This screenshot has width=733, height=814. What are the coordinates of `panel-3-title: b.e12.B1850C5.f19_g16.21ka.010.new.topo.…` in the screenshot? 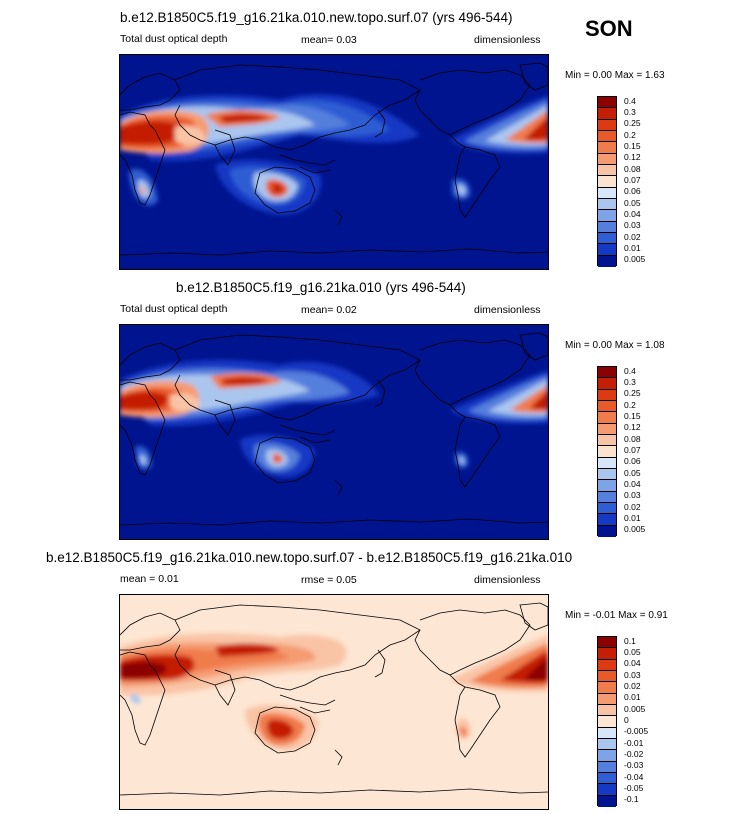 It's located at (309, 557).